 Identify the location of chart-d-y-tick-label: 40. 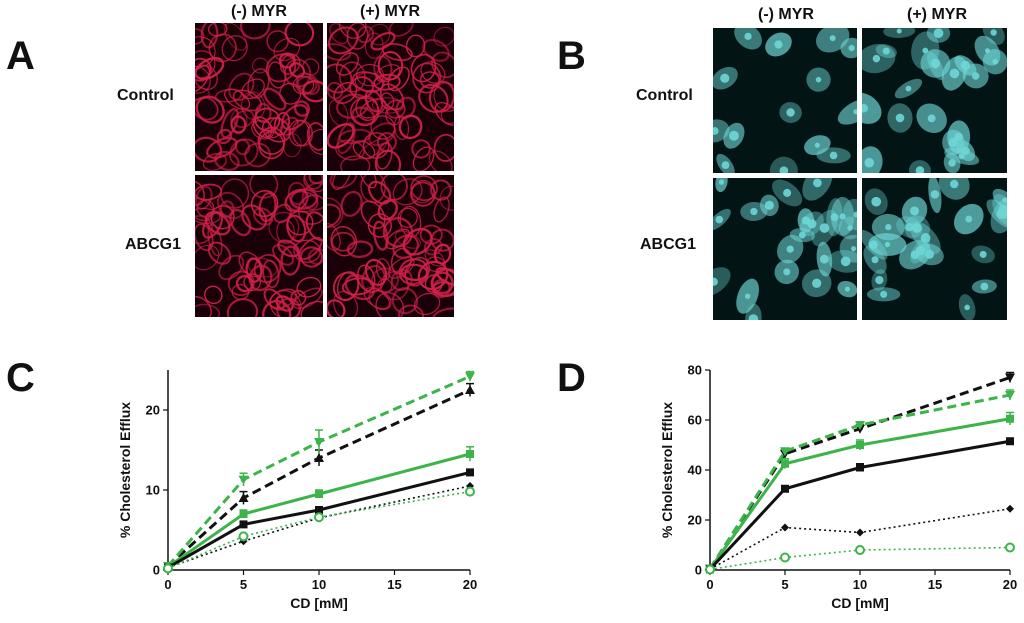
(695, 470).